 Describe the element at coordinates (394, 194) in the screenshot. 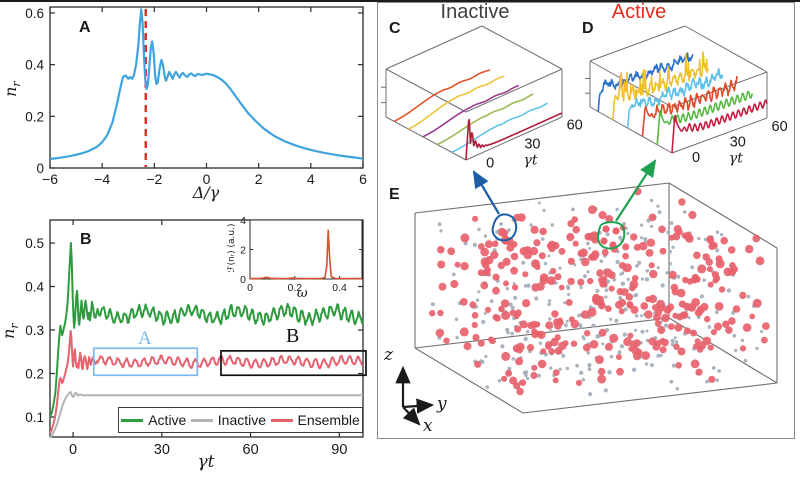

I see `panel-e-letter: E` at that location.